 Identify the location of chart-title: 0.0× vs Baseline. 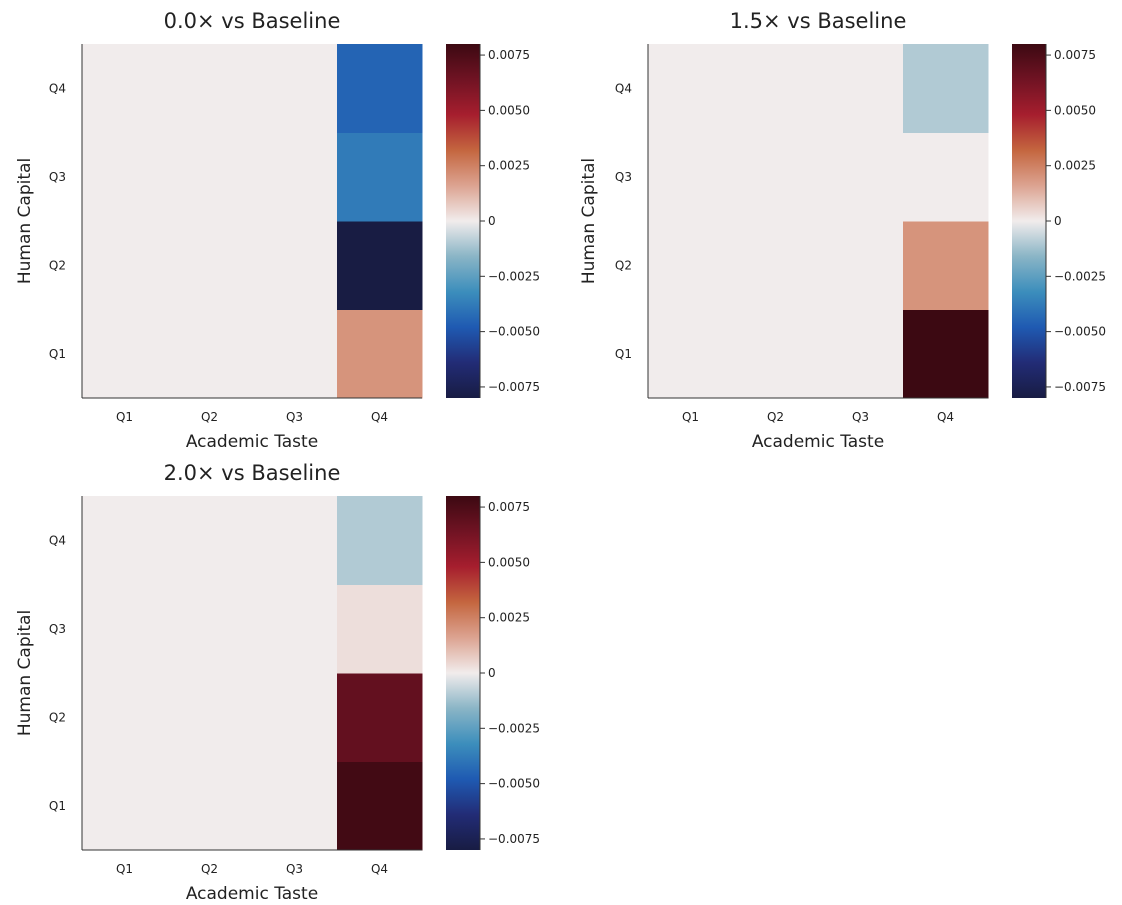
(252, 21).